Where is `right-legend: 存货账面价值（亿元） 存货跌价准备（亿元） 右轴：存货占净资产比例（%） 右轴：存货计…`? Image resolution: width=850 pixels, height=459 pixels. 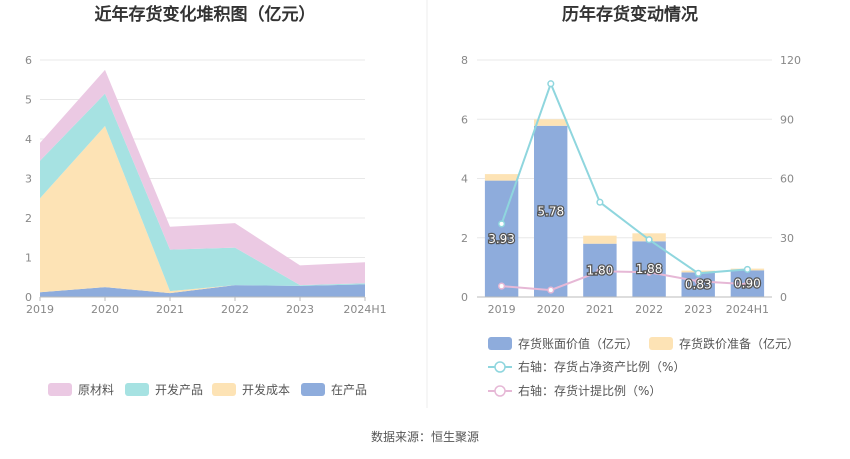 right-legend: 存货账面价值（亿元） 存货跌价准备（亿元） 右轴：存货占净资产比例（%） 右轴：存货计… is located at coordinates (643, 367).